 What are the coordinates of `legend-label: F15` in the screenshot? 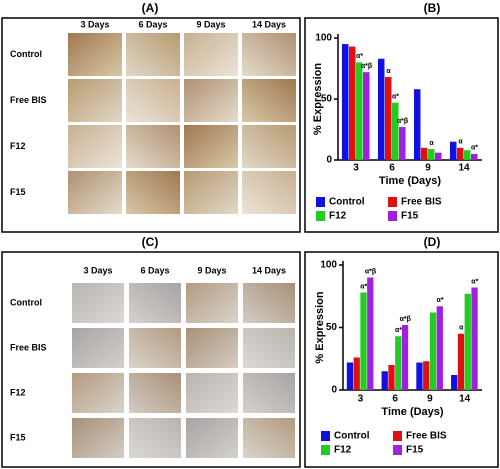 It's located at (415, 450).